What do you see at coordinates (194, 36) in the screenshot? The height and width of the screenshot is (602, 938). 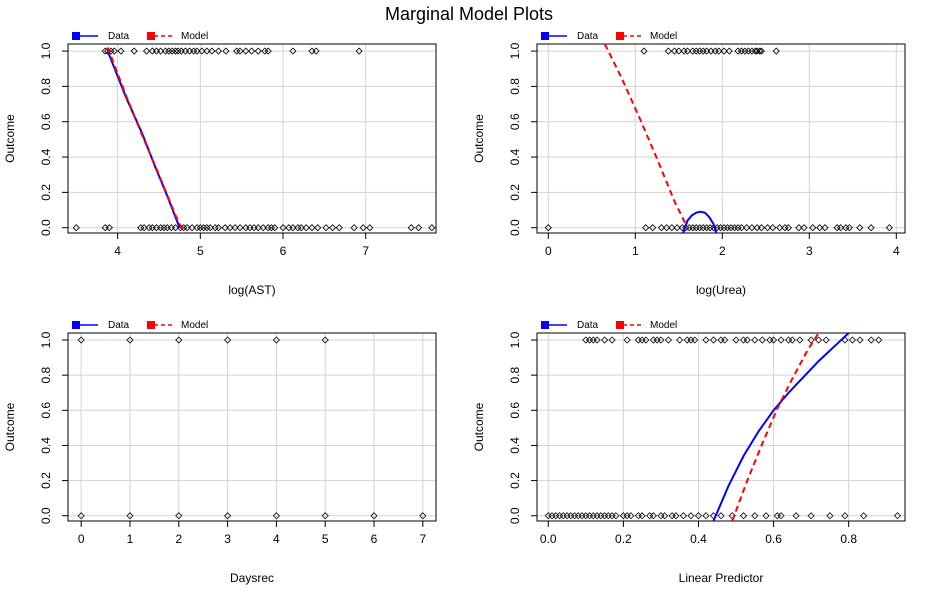 I see `legend-label-model: Model` at bounding box center [194, 36].